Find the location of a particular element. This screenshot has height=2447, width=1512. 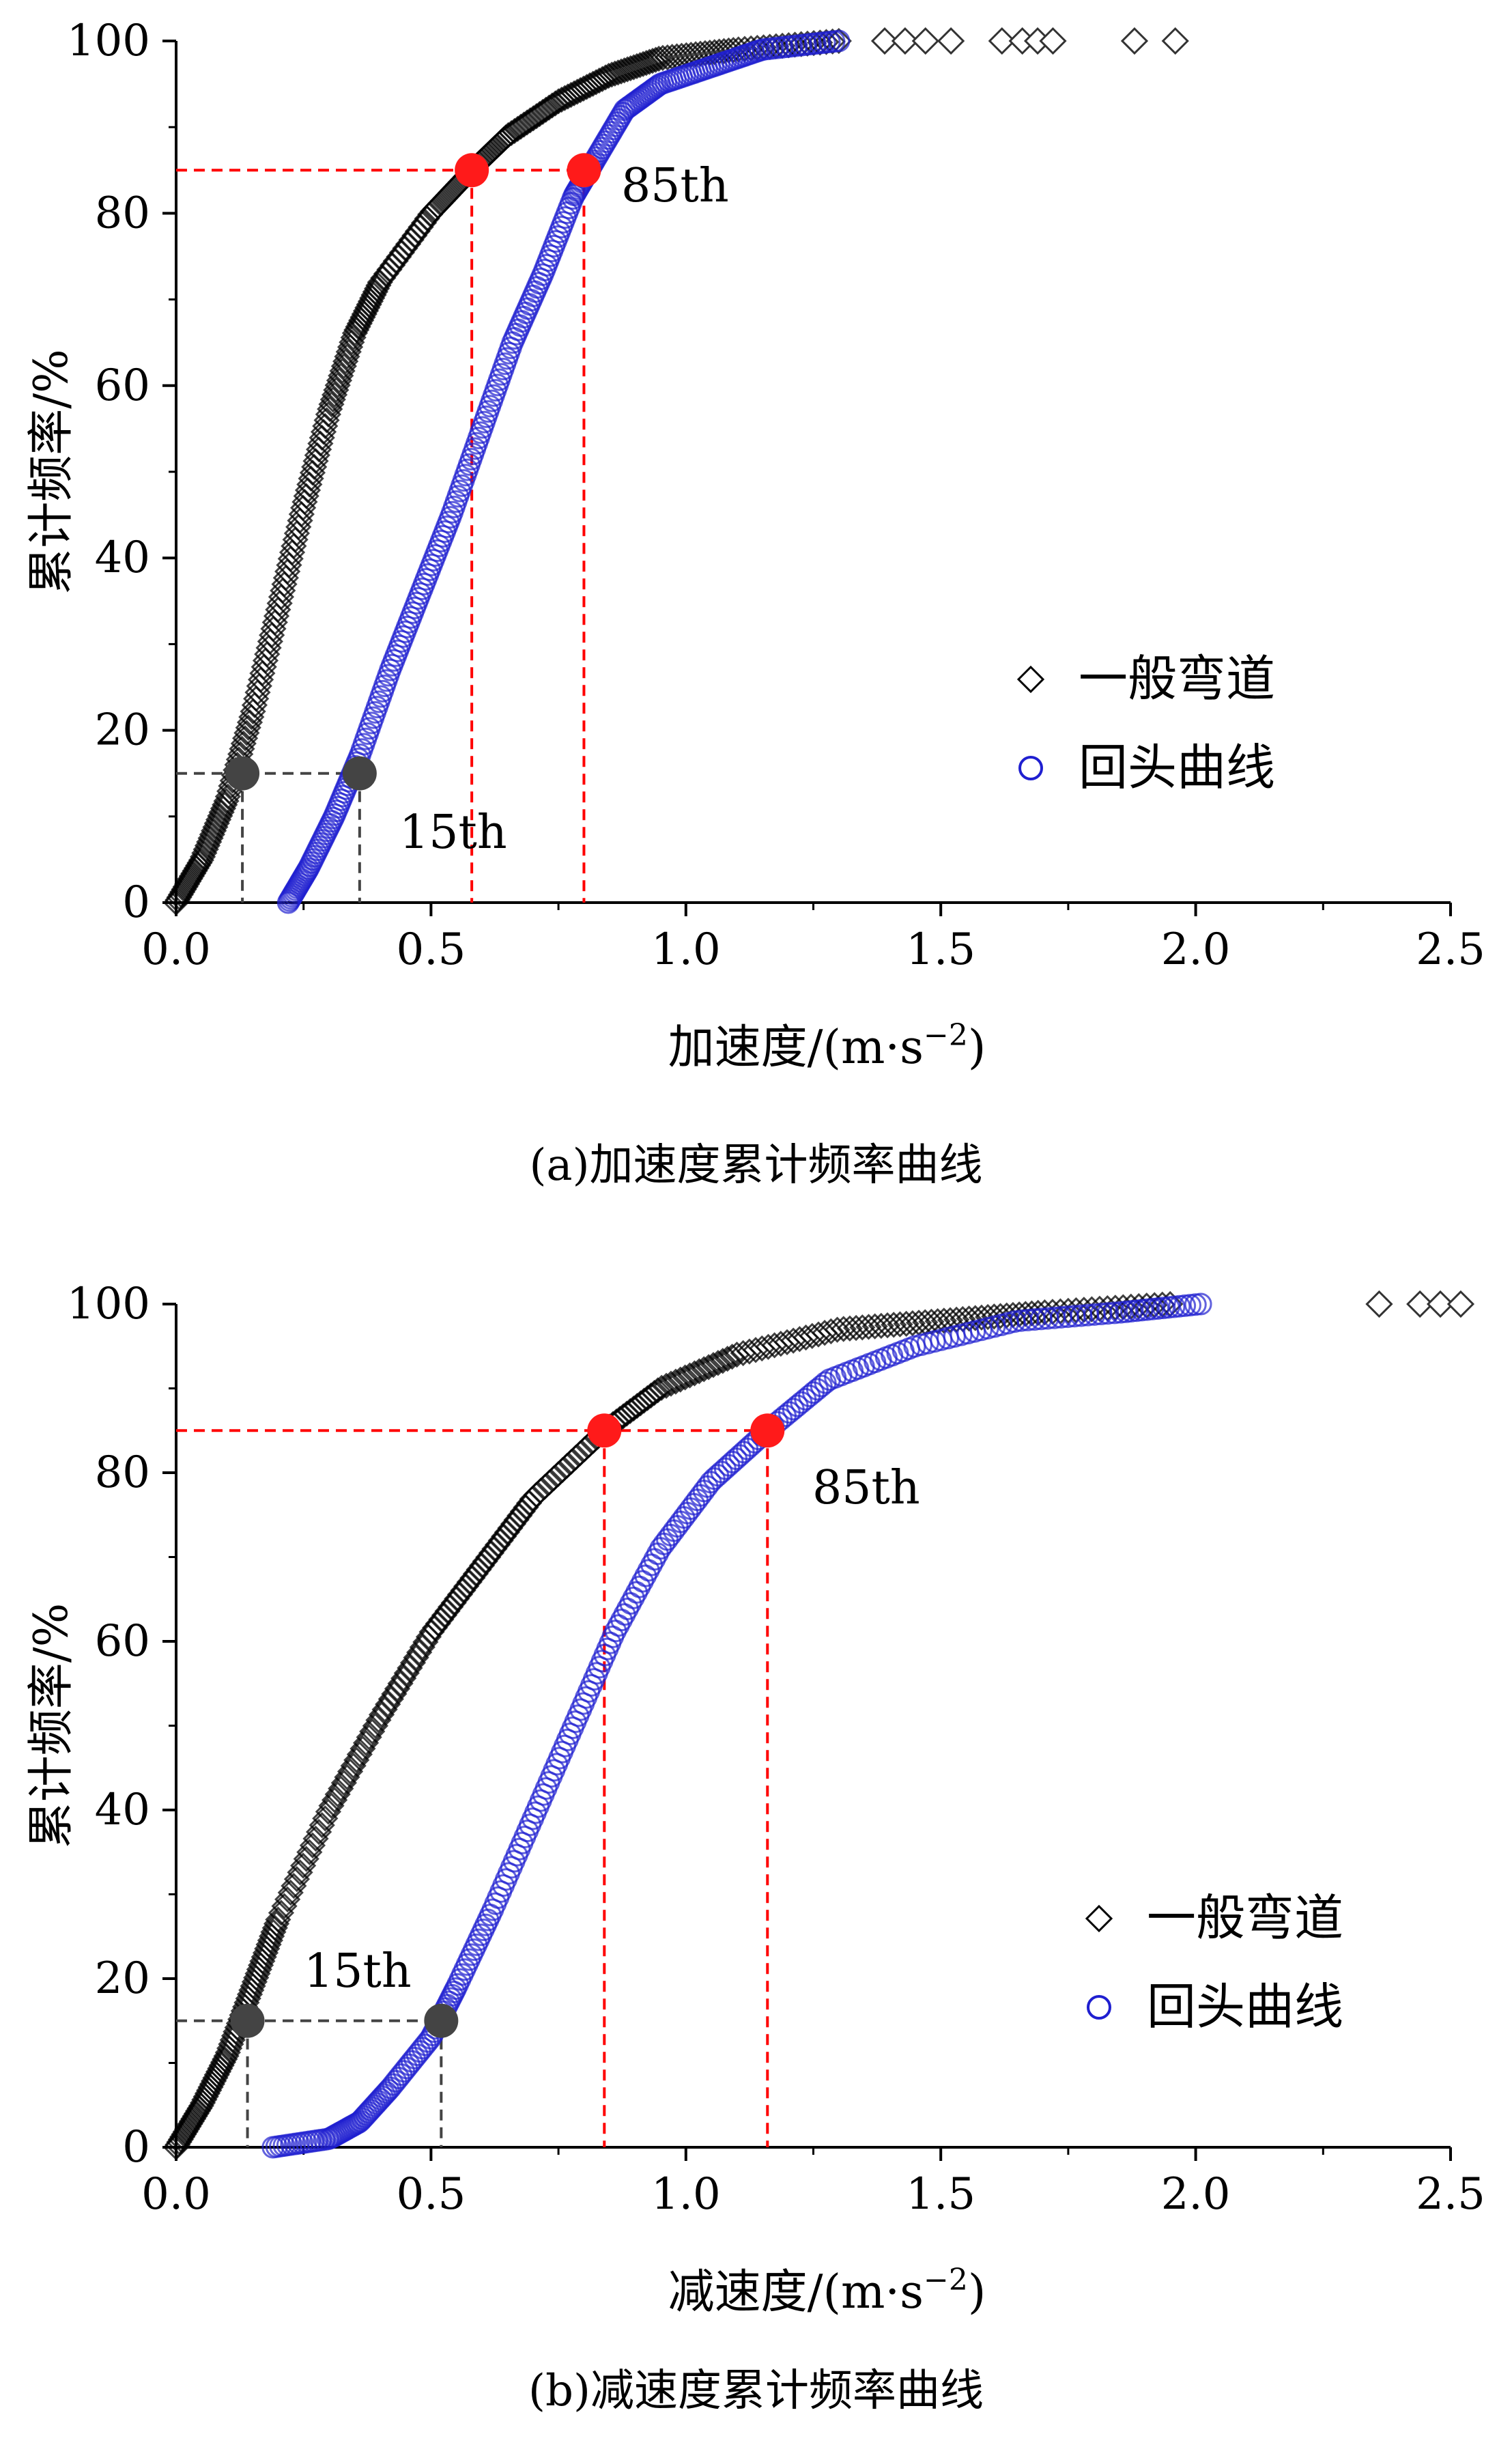

percentile-15th-label: 15th is located at coordinates (453, 833).